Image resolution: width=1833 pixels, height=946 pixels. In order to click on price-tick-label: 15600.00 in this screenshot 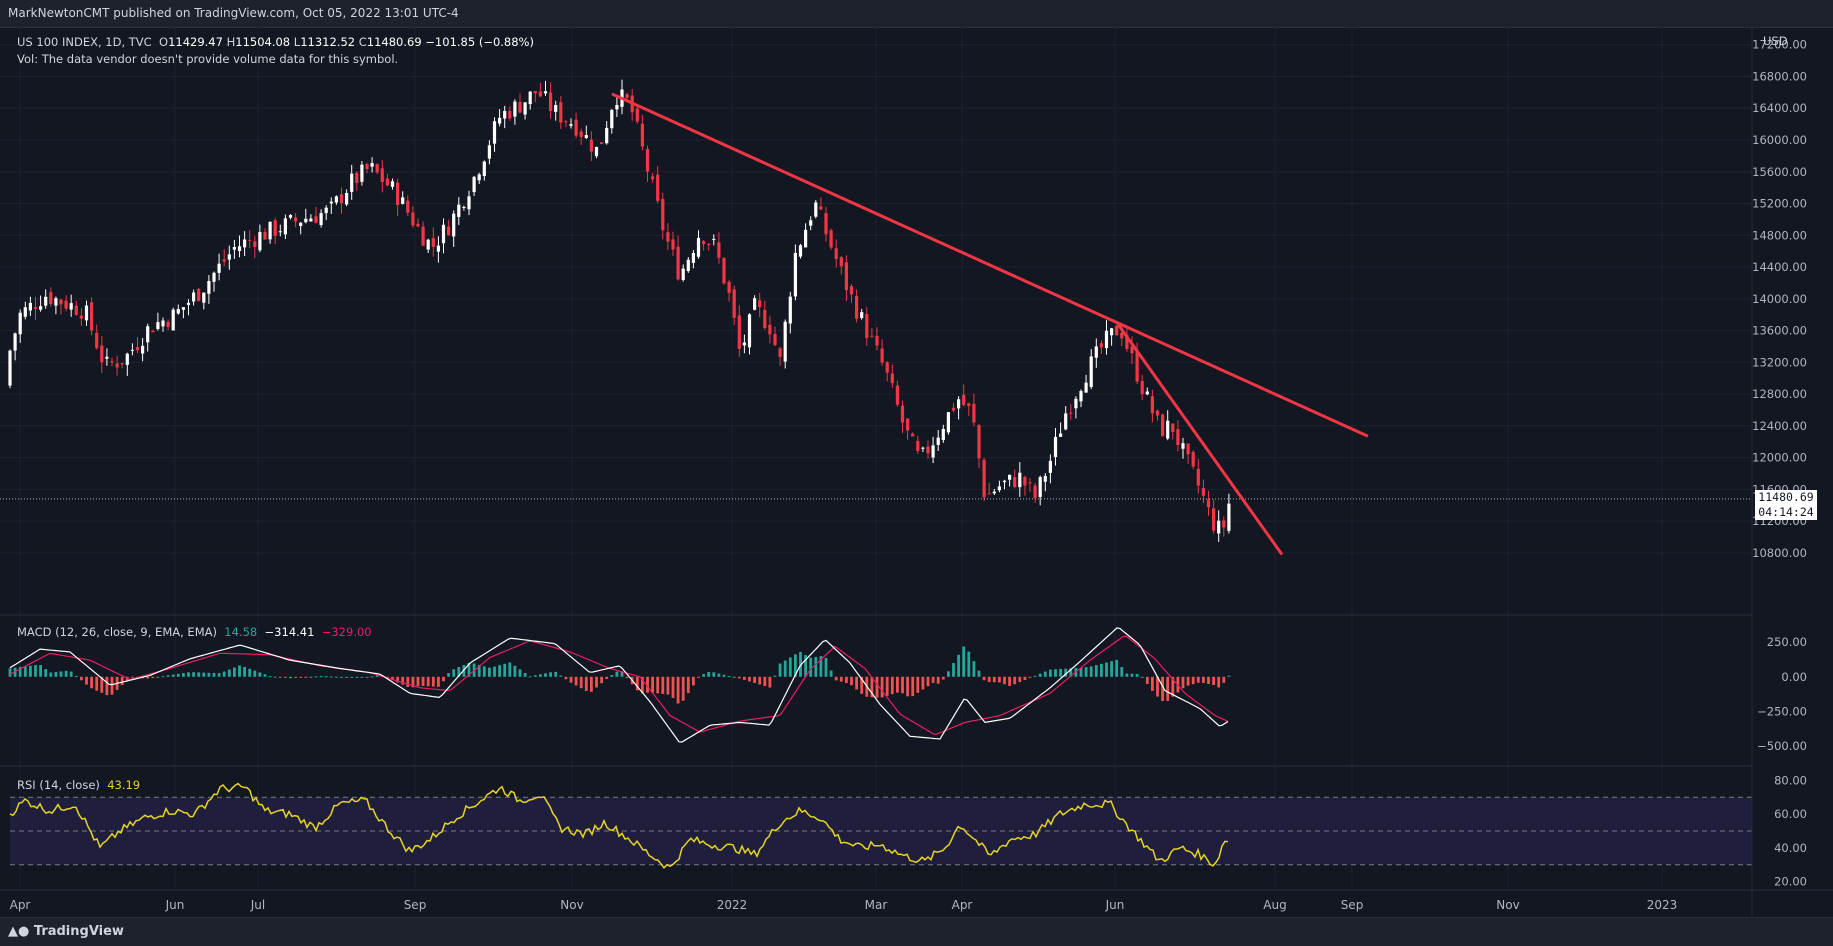, I will do `click(1779, 172)`.